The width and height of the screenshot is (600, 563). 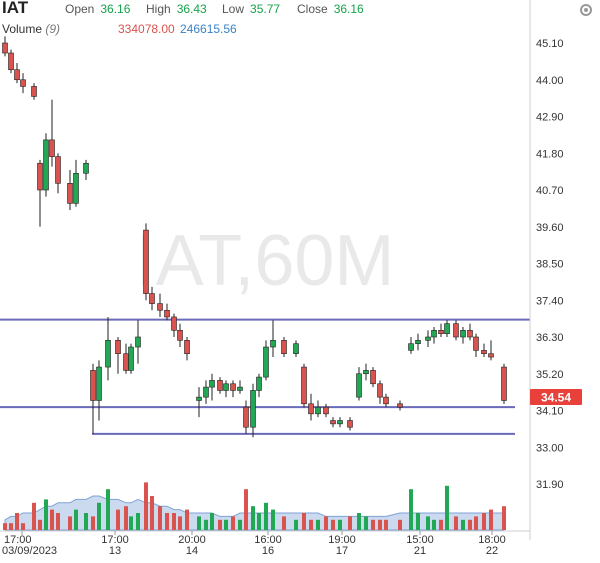 I want to click on x-tick-date: 22, so click(x=492, y=551).